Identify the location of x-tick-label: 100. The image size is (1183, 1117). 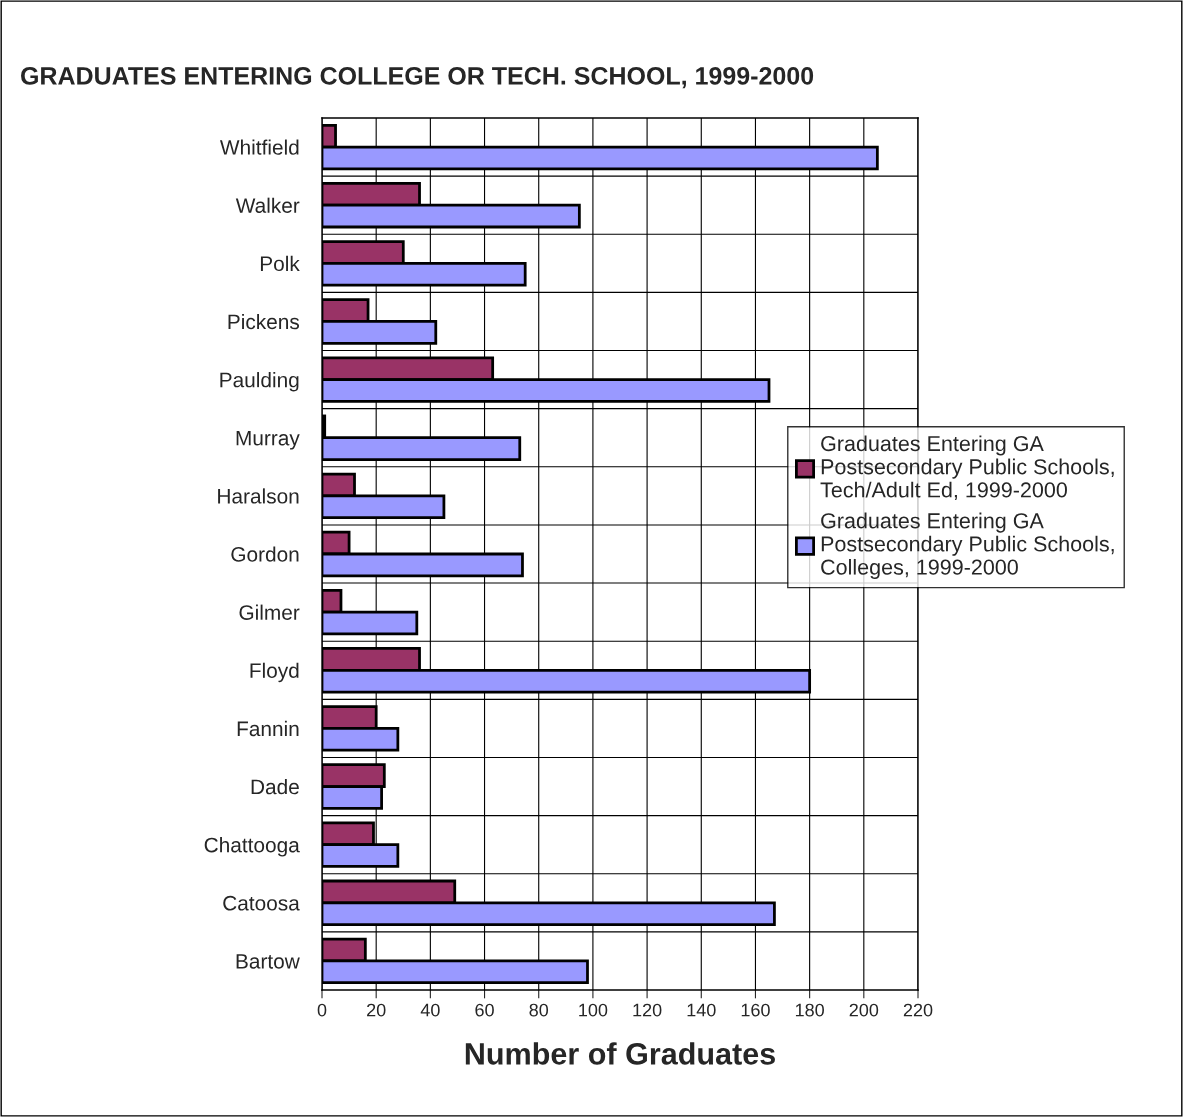
(593, 1010).